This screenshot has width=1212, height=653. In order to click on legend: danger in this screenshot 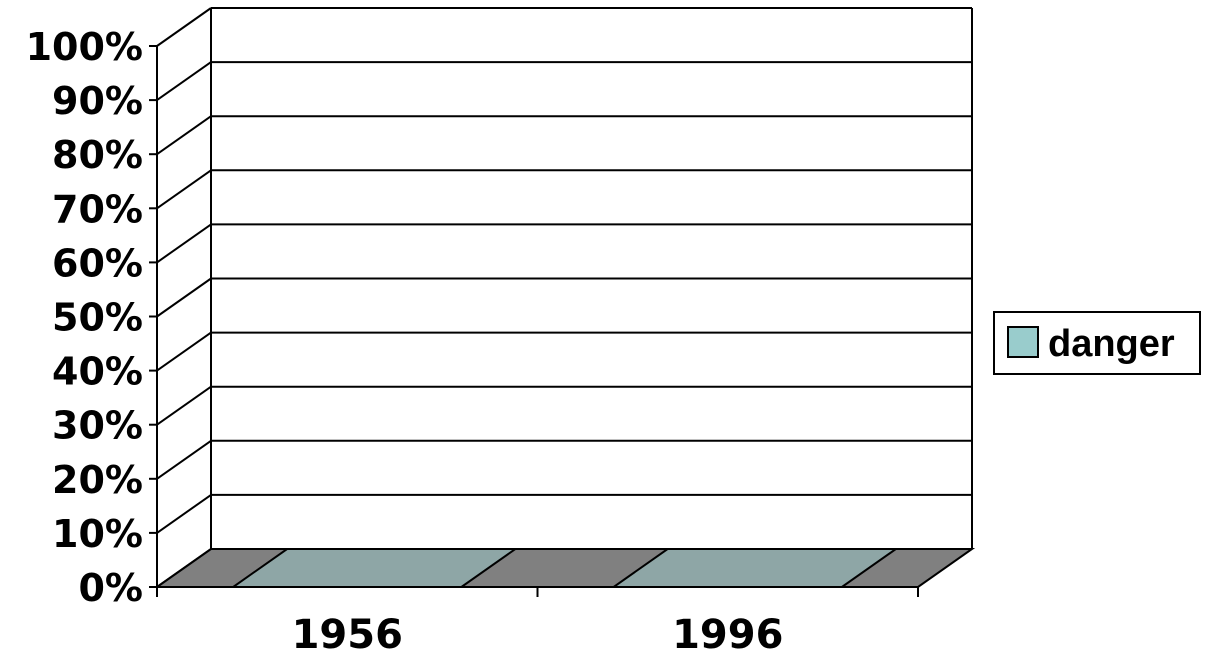, I will do `click(1097, 343)`.